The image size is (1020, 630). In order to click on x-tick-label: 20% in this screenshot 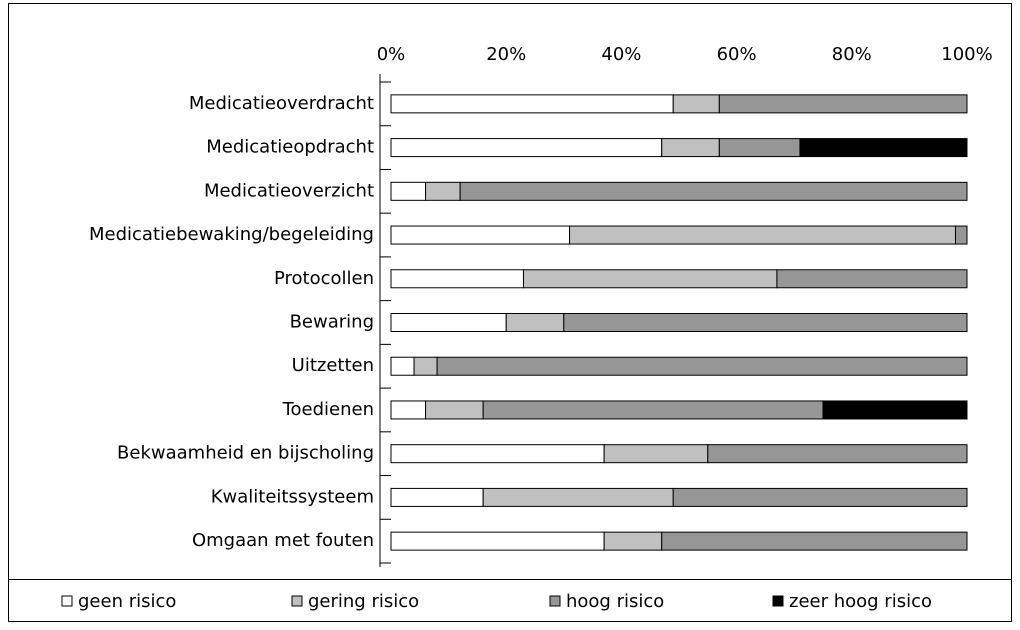, I will do `click(506, 54)`.